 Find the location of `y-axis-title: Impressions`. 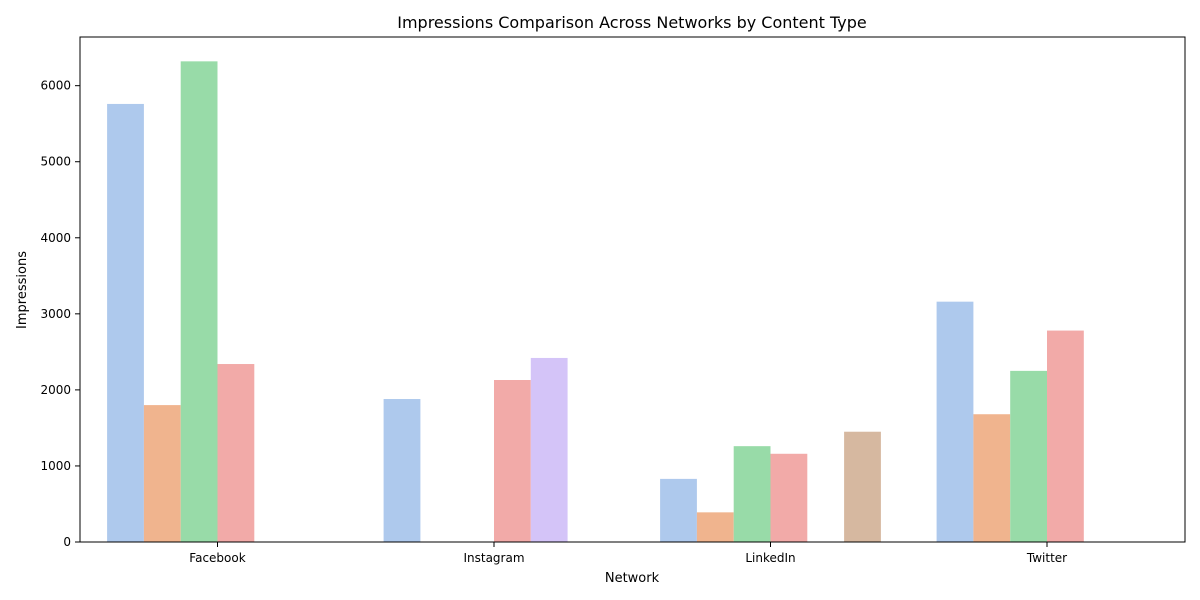

y-axis-title: Impressions is located at coordinates (22, 290).